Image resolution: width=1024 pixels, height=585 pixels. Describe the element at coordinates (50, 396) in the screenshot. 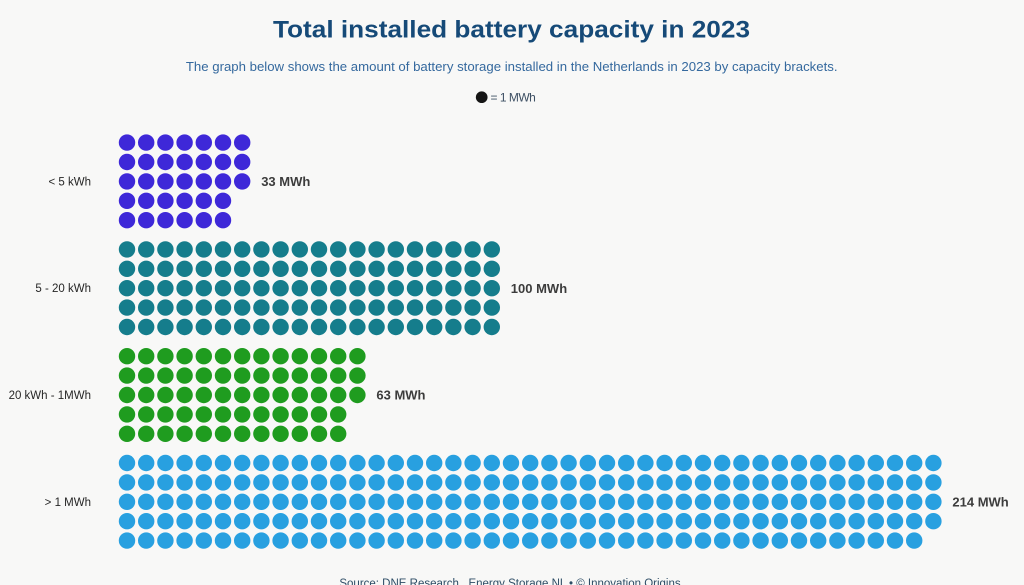

I see `svg-text: 20 kWh - 1MWh` at that location.